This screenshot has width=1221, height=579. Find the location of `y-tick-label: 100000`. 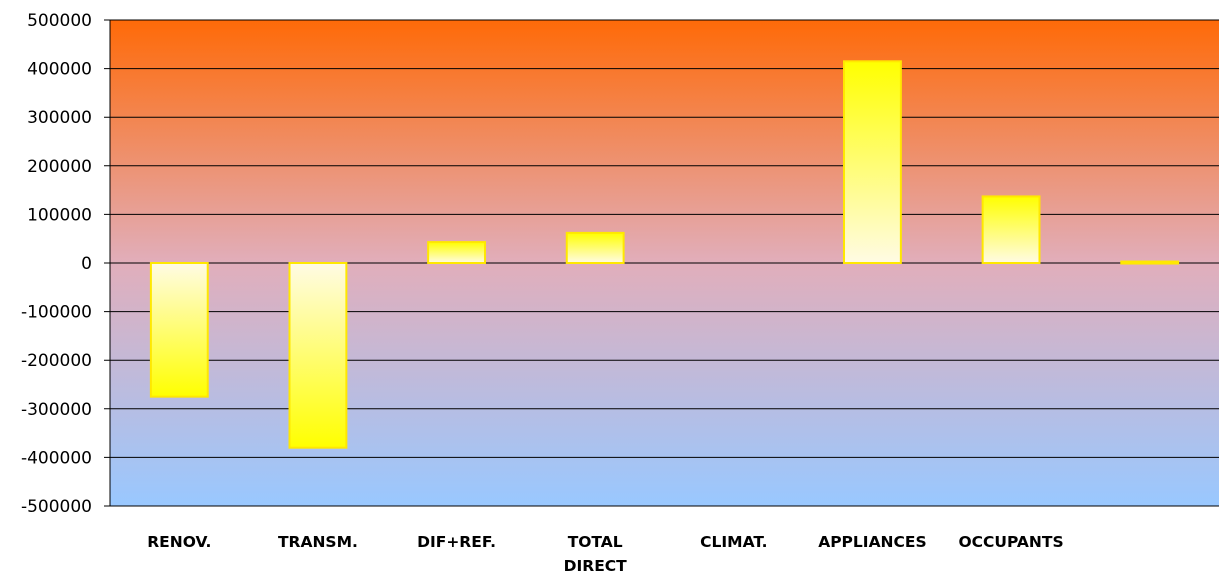

y-tick-label: 100000 is located at coordinates (59, 215).